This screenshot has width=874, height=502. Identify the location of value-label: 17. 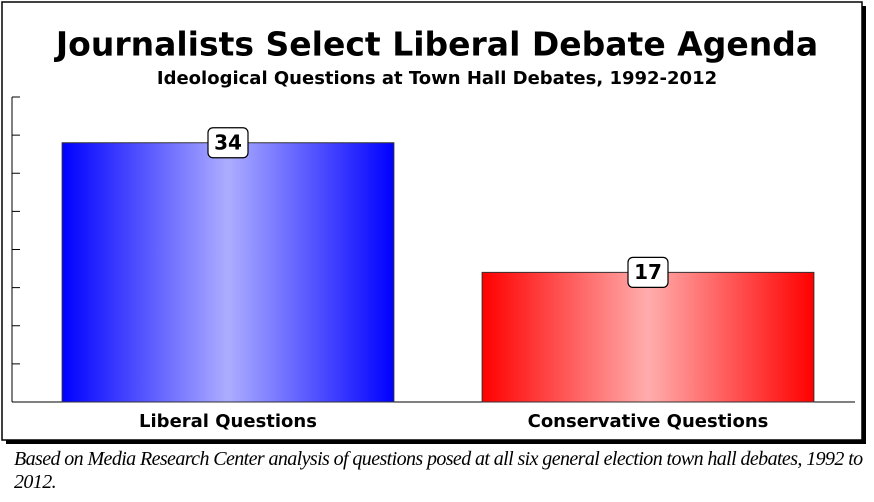
(648, 272).